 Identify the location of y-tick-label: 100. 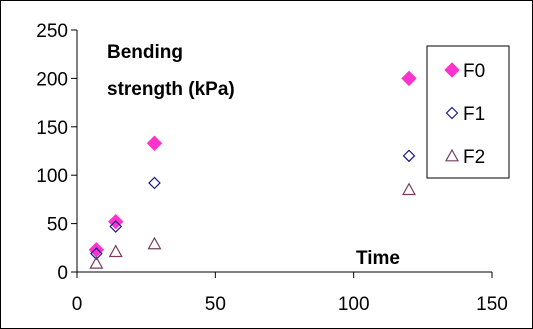
(52, 176).